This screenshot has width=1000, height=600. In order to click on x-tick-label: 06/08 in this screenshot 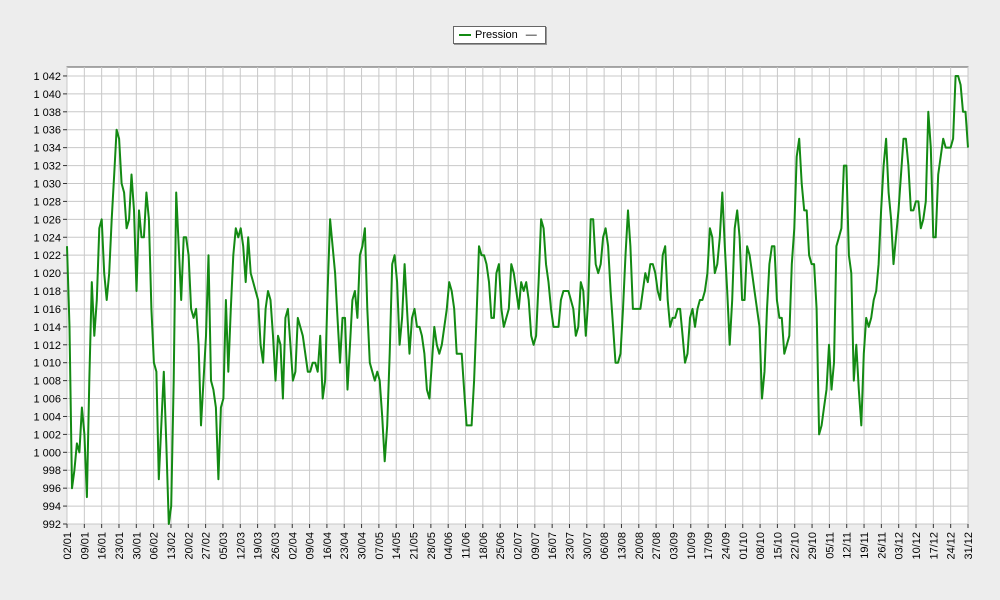, I will do `click(605, 546)`.